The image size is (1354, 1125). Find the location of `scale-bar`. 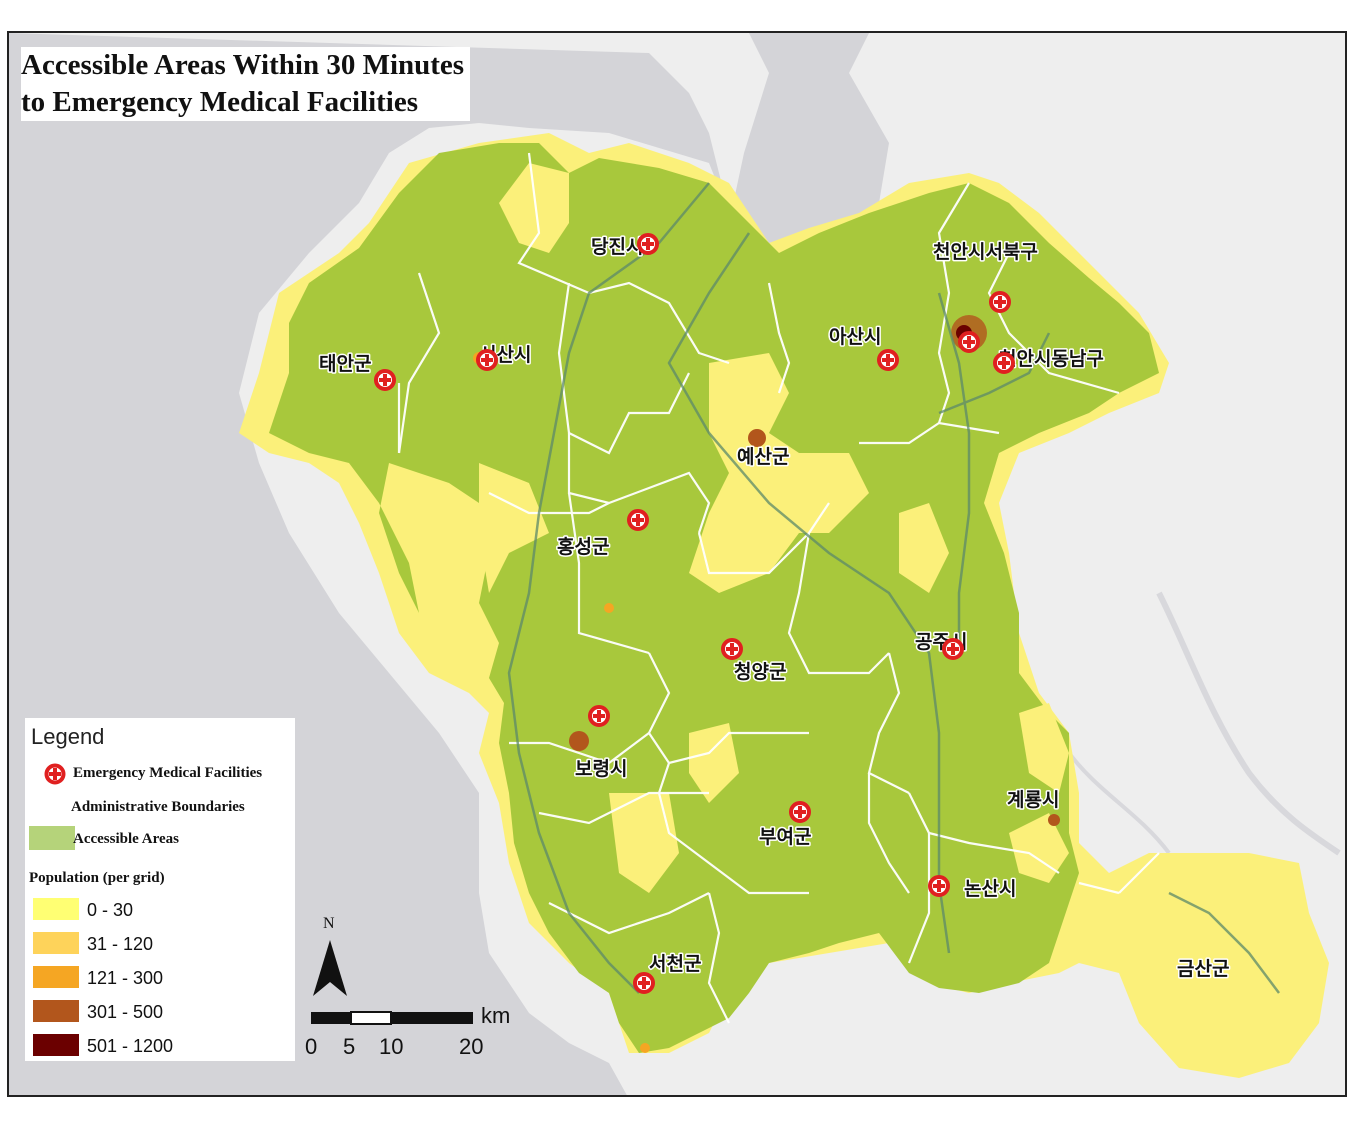

scale-bar is located at coordinates (392, 1018).